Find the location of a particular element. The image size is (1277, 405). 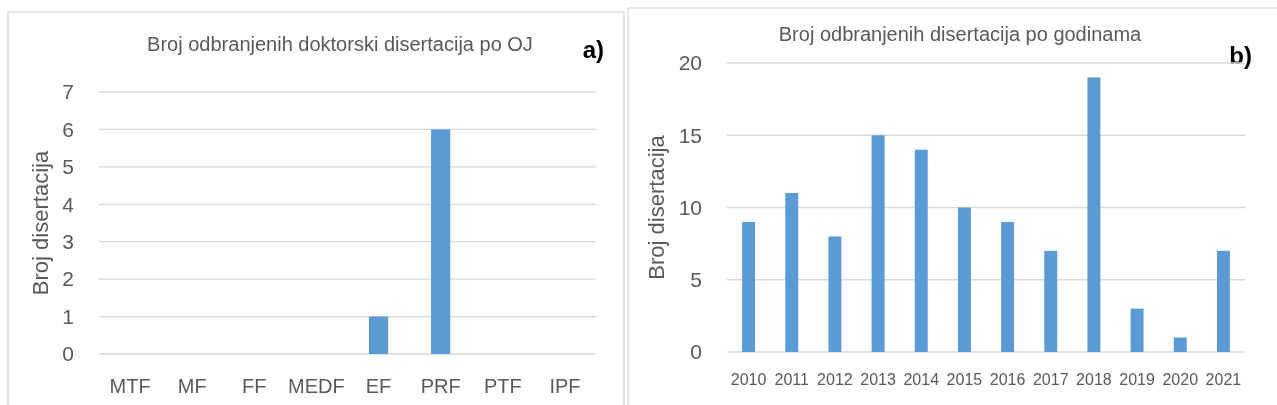

y-tick-label: 15 is located at coordinates (690, 135).